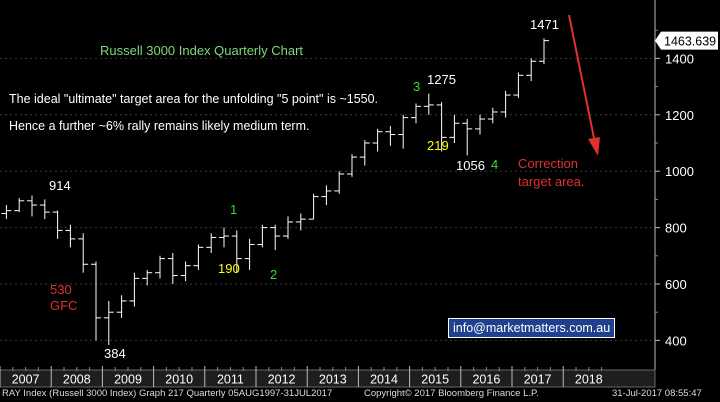  What do you see at coordinates (686, 185) in the screenshot?
I see `y-axis: 400 600 800 1000 1200 1400 1463.639` at bounding box center [686, 185].